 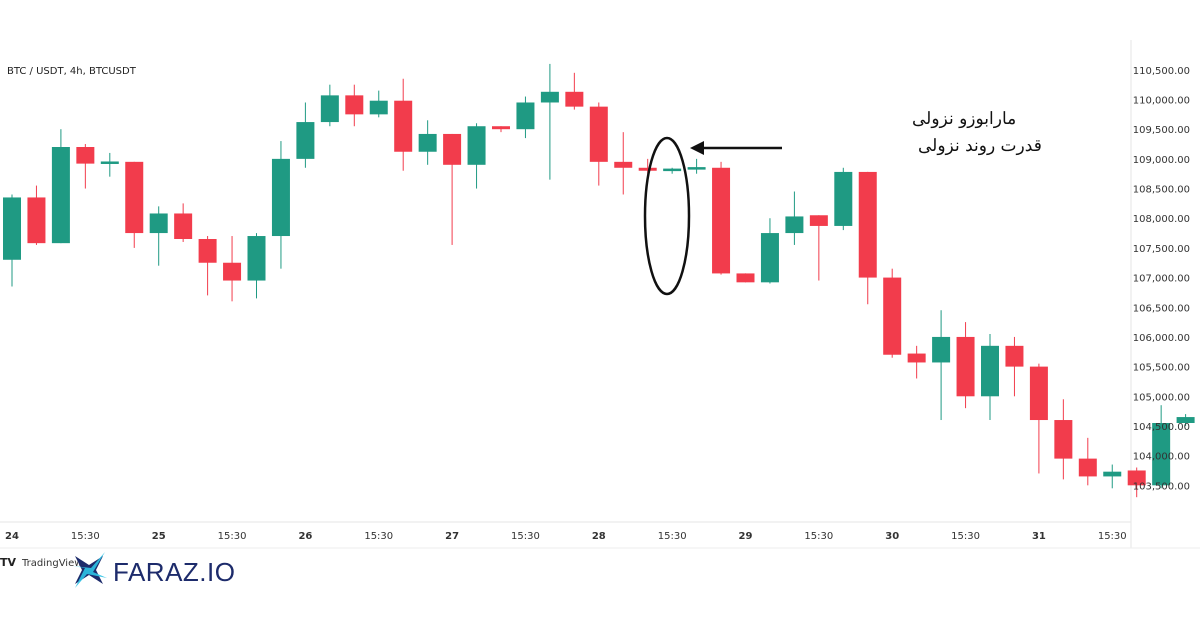 What do you see at coordinates (41, 562) in the screenshot?
I see `tradingview-watermark: TV TradingView` at bounding box center [41, 562].